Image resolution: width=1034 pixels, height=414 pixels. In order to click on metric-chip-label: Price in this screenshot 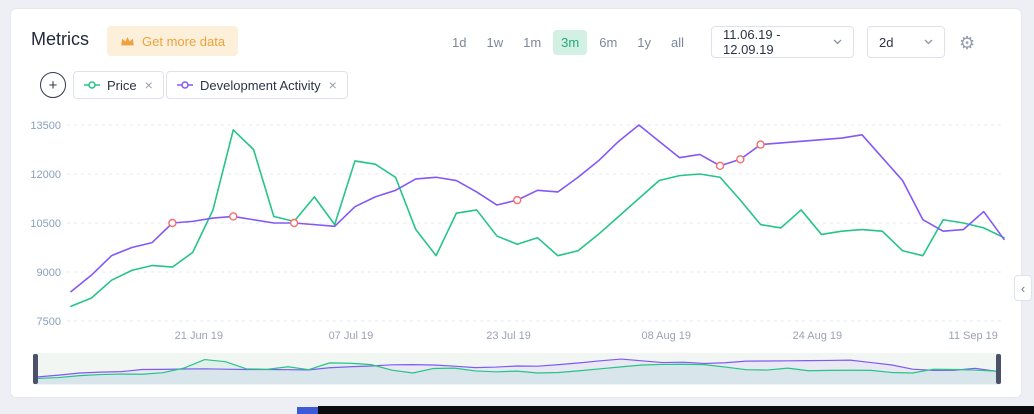, I will do `click(122, 85)`.